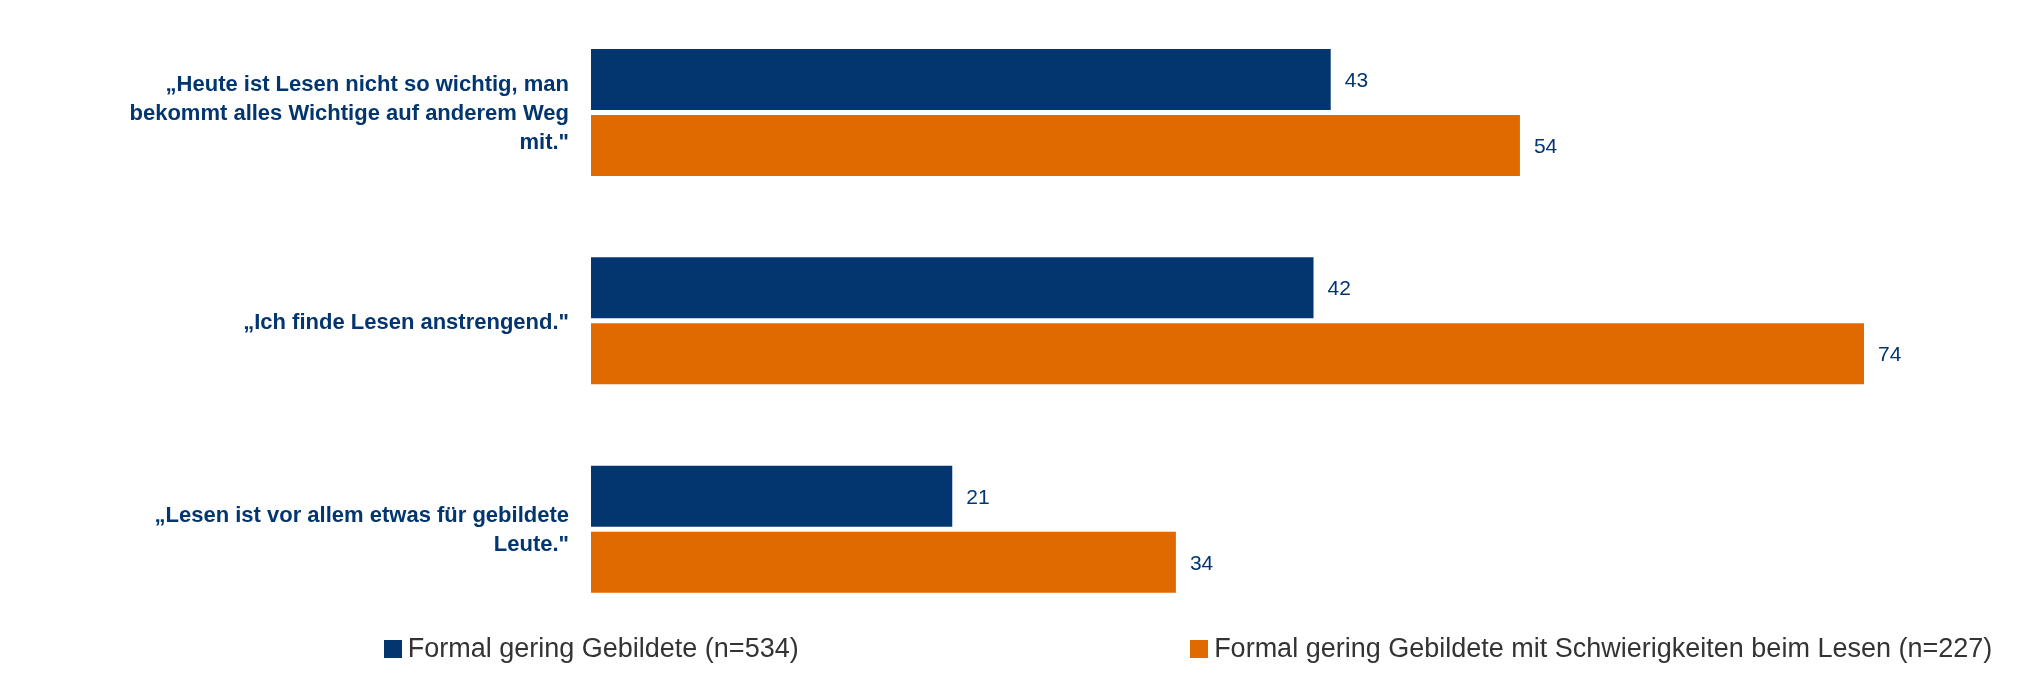 The width and height of the screenshot is (2032, 698). I want to click on data-label: 21, so click(978, 496).